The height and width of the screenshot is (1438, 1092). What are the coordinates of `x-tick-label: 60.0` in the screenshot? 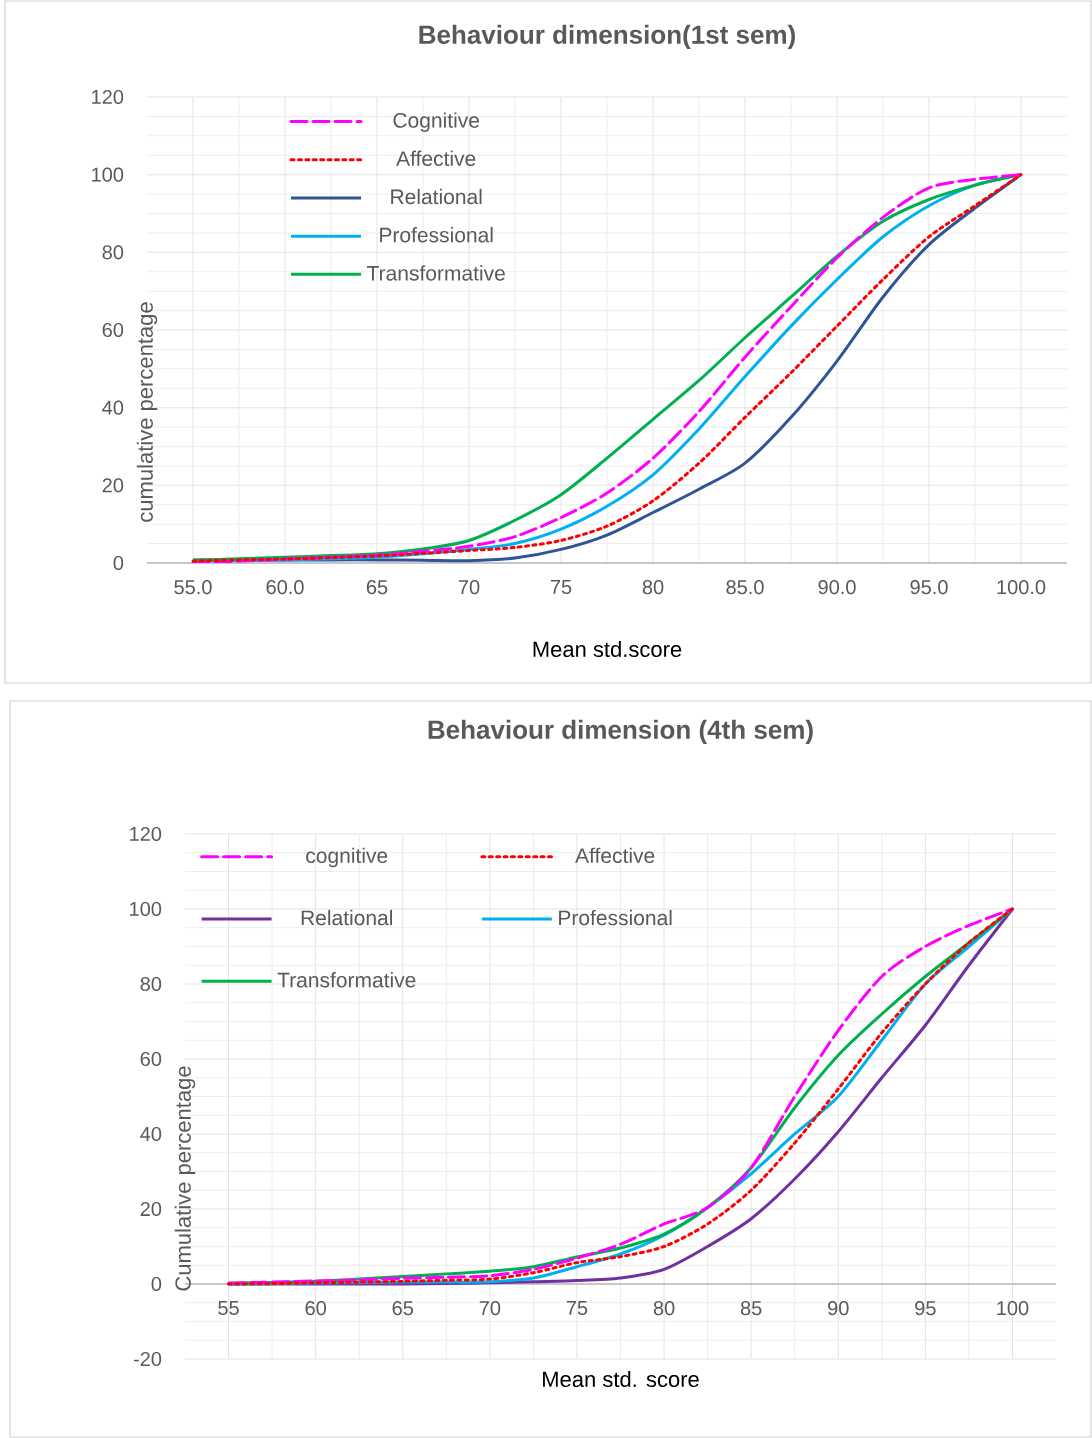 It's located at (285, 587).